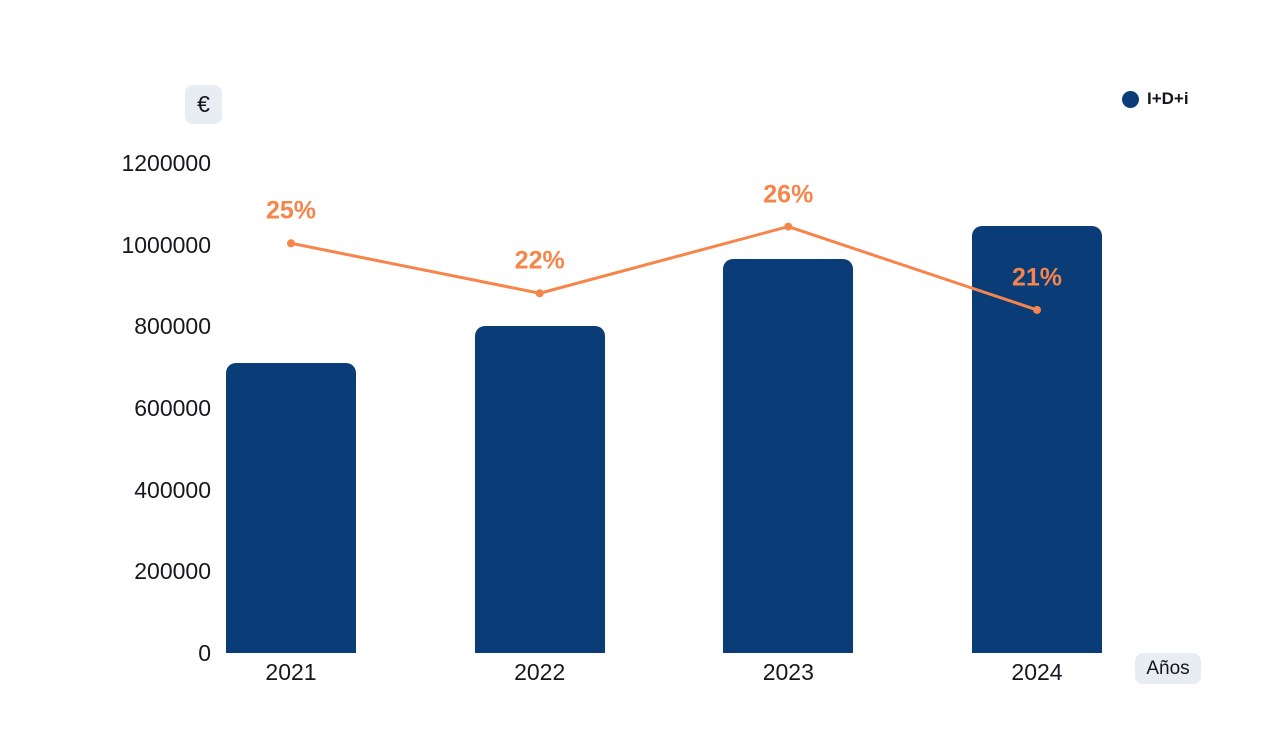 The height and width of the screenshot is (734, 1276). Describe the element at coordinates (1037, 672) in the screenshot. I see `x-axis-tick-label-2024: 2024` at that location.